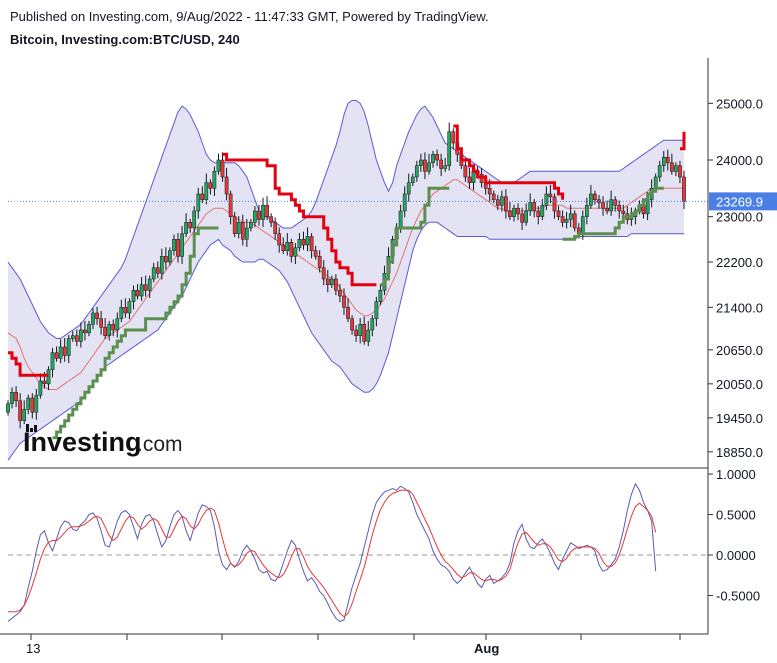 This screenshot has height=663, width=777. I want to click on price-tick-label: 19450.0, so click(739, 418).